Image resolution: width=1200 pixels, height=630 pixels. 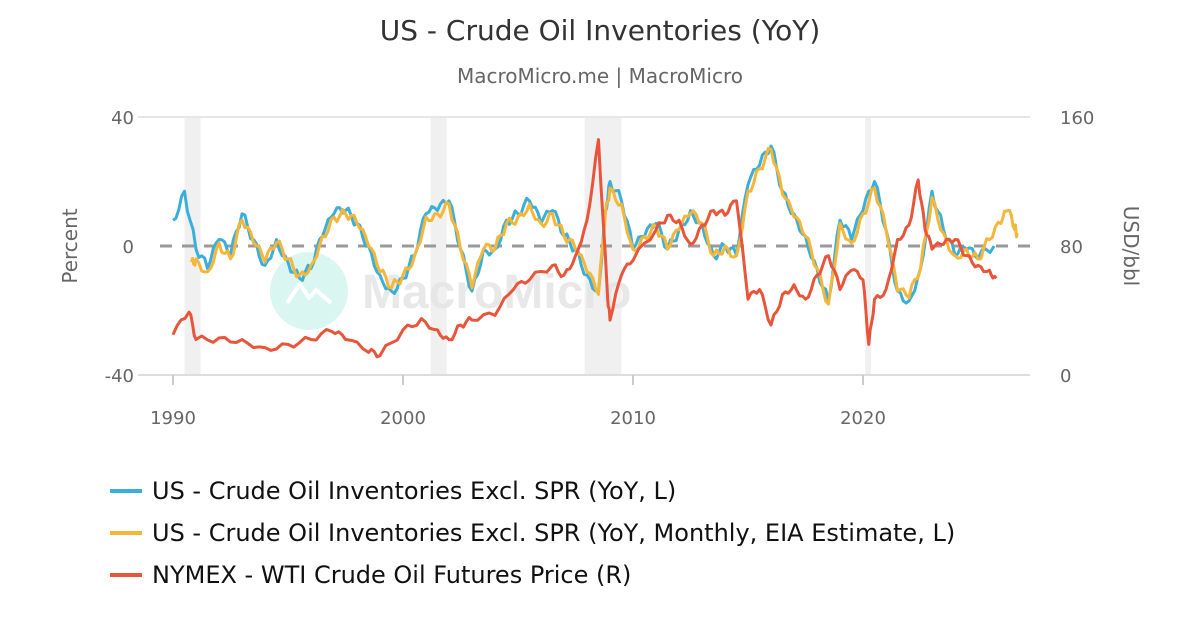 What do you see at coordinates (1077, 118) in the screenshot?
I see `y-right-tick: 160` at bounding box center [1077, 118].